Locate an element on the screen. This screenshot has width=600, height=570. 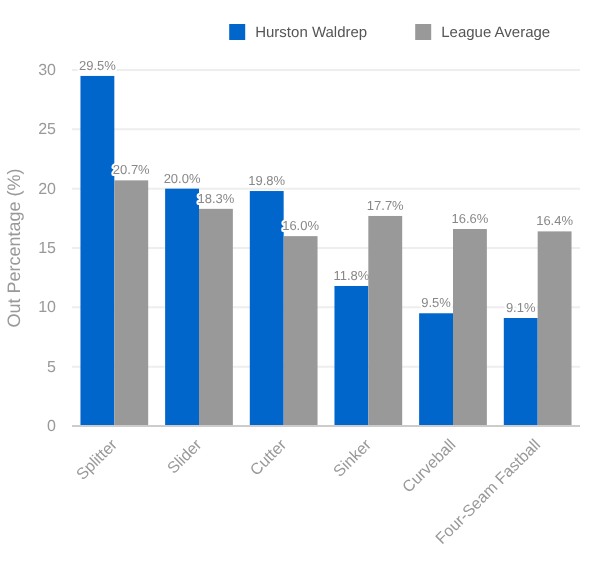
y-tick-label: 25 is located at coordinates (48, 129).